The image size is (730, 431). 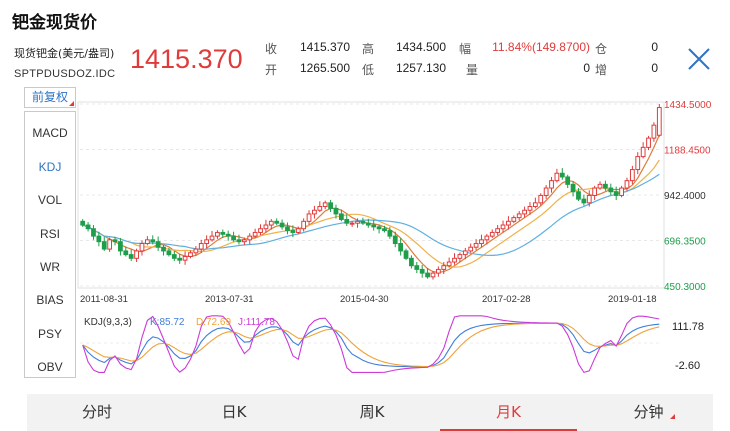 I want to click on tab-intraday: 分时, so click(x=96, y=412).